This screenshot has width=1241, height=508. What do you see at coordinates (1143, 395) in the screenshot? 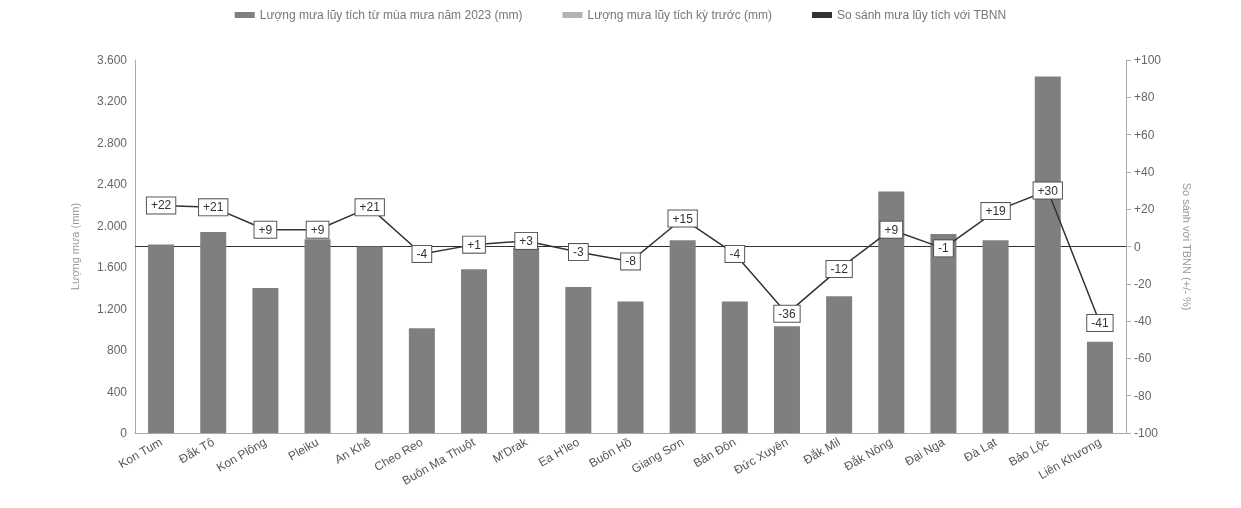
I see `y2-tick-label: -80` at bounding box center [1143, 395].